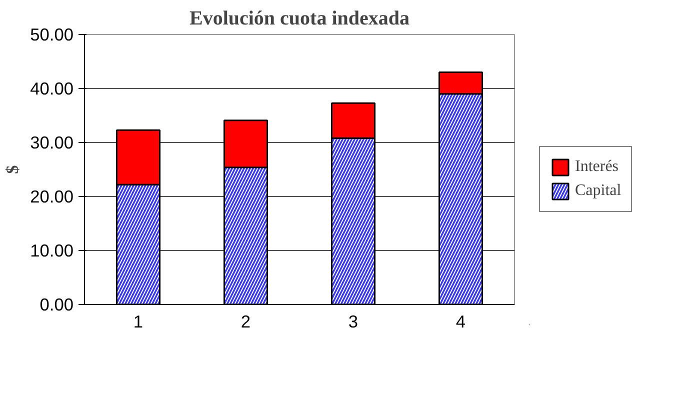  Describe the element at coordinates (12, 169) in the screenshot. I see `y-axis-title: $` at that location.